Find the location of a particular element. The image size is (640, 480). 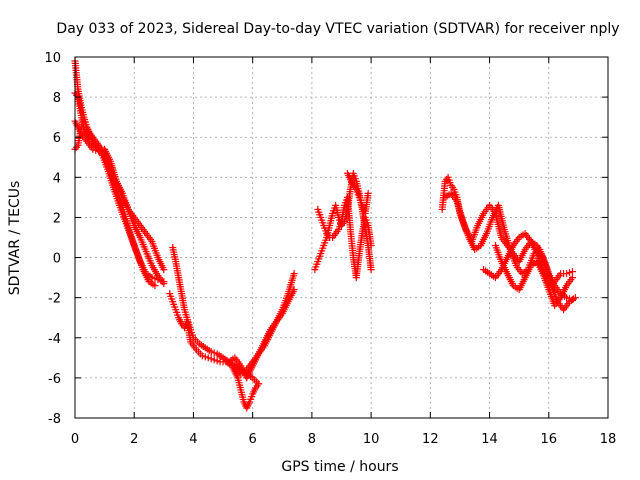

y-tick-label: 6 is located at coordinates (57, 138).